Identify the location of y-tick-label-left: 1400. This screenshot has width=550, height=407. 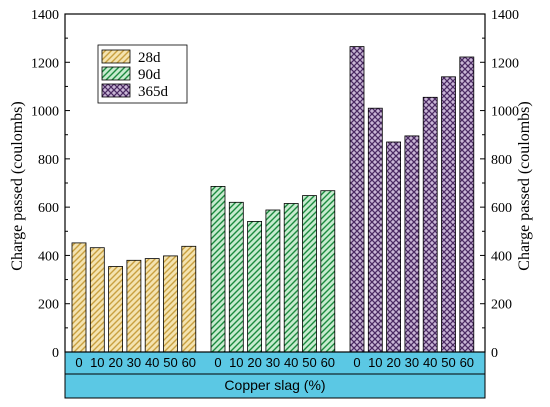
(45, 15).